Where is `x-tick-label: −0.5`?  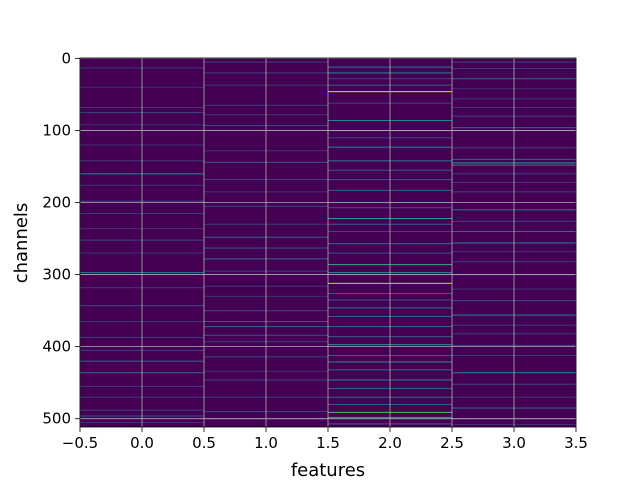 x-tick-label: −0.5 is located at coordinates (80, 443).